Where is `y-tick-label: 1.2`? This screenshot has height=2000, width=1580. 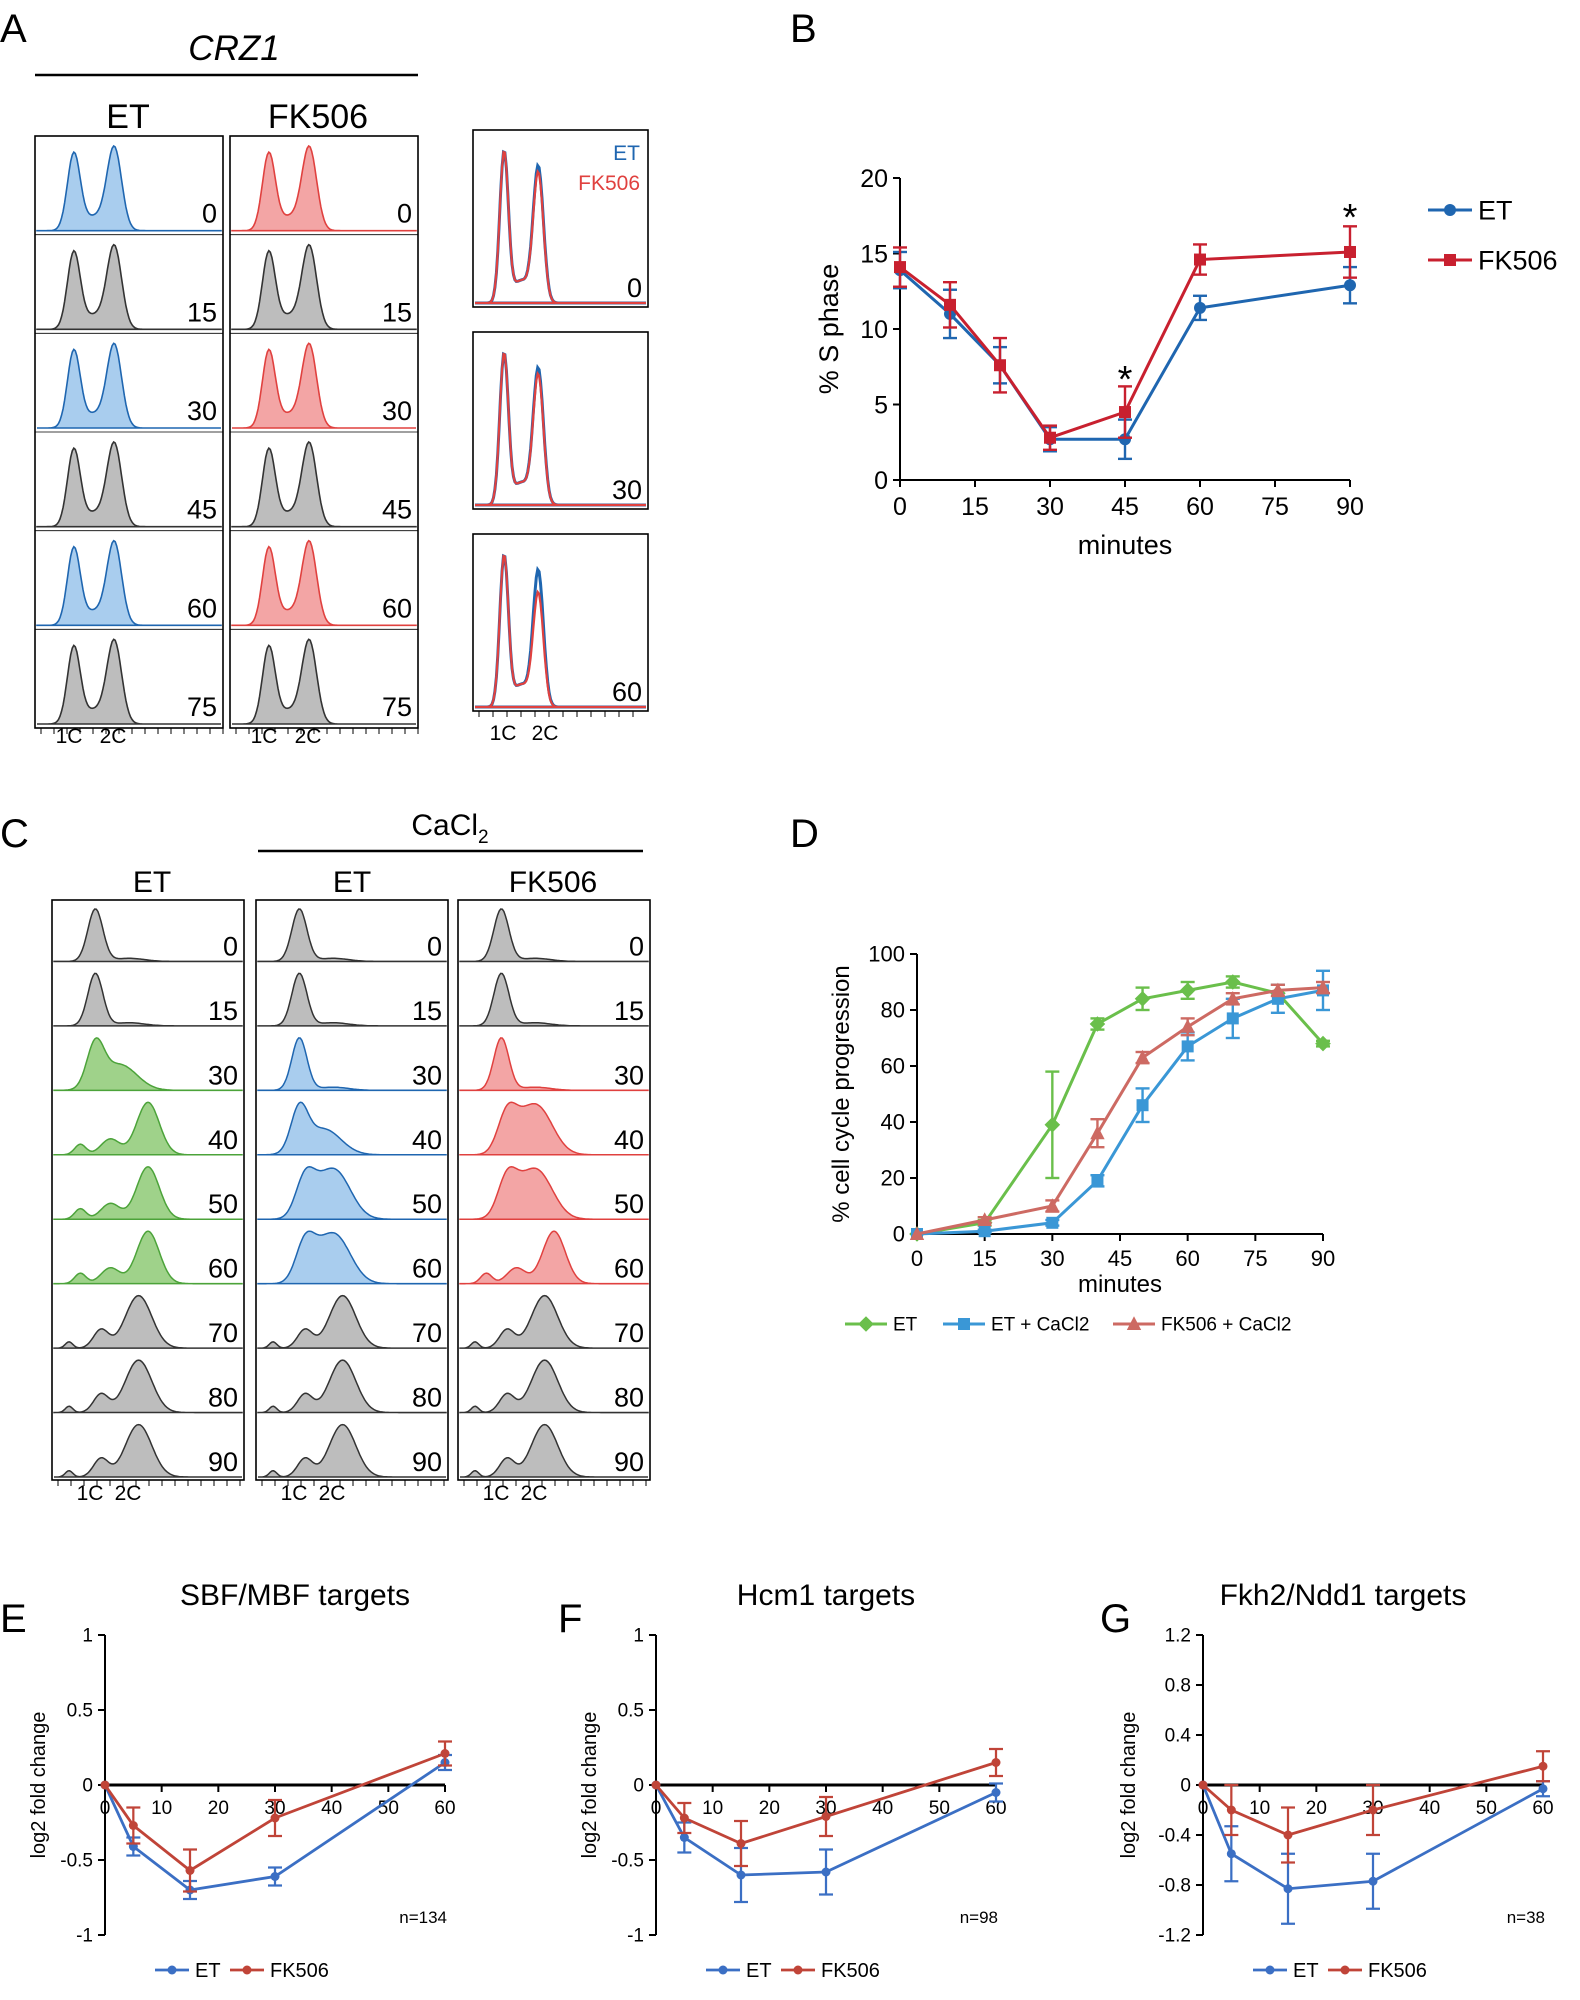 y-tick-label: 1.2 is located at coordinates (1178, 1636).